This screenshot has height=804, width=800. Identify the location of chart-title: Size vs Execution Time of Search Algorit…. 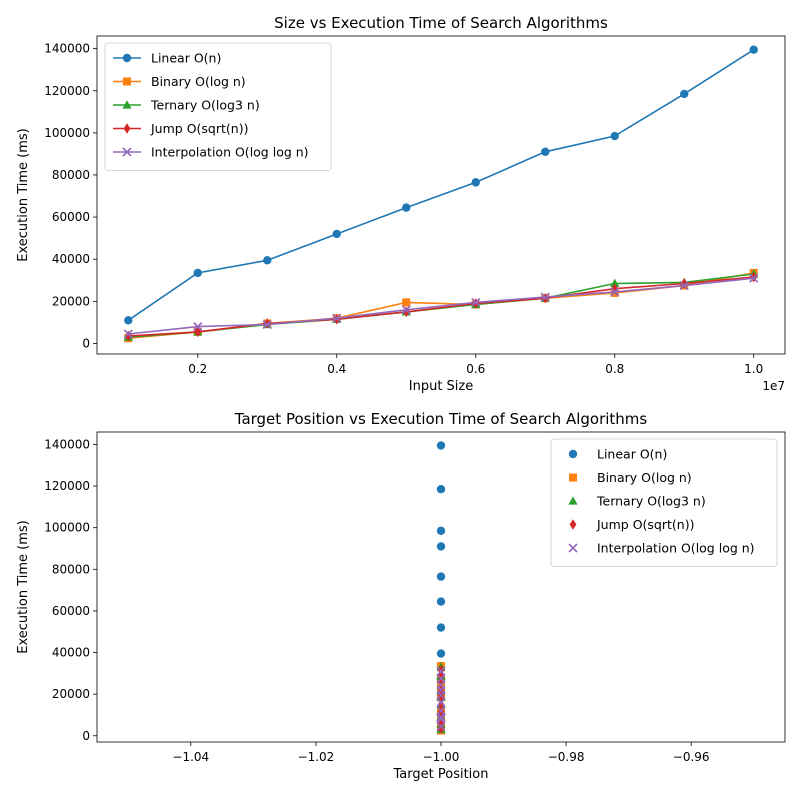
(441, 23).